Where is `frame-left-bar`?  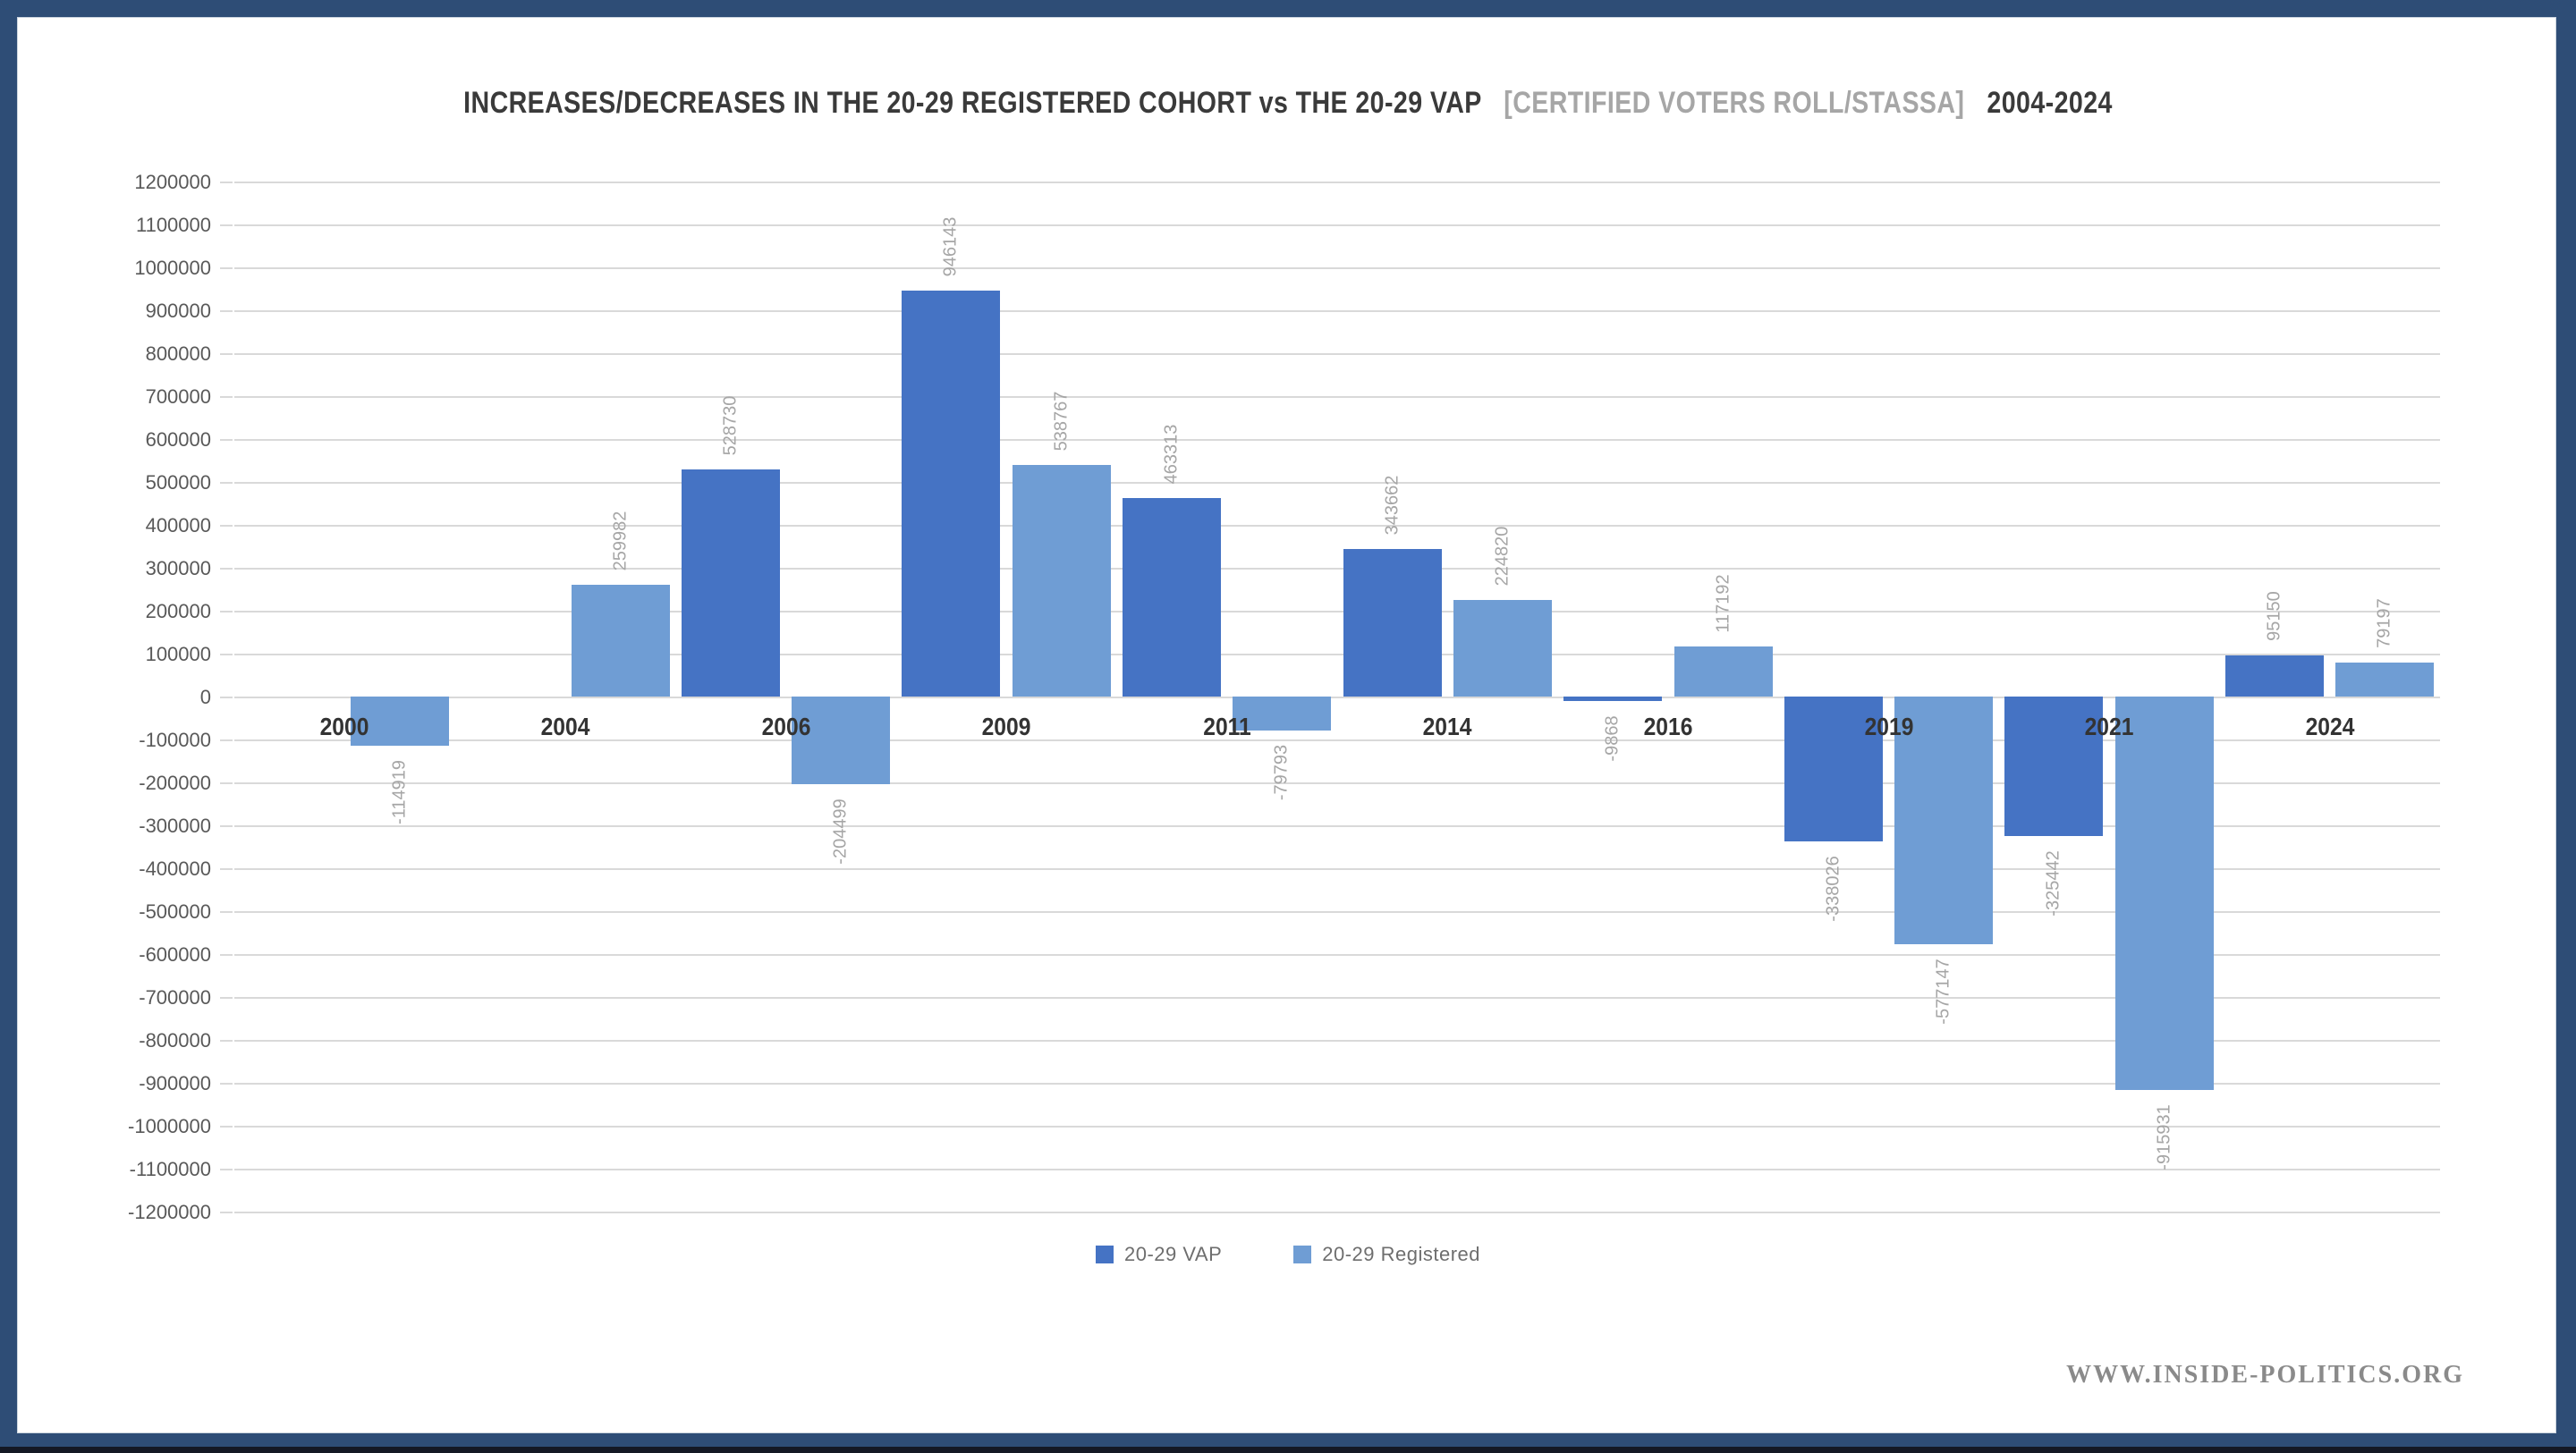 frame-left-bar is located at coordinates (8, 726).